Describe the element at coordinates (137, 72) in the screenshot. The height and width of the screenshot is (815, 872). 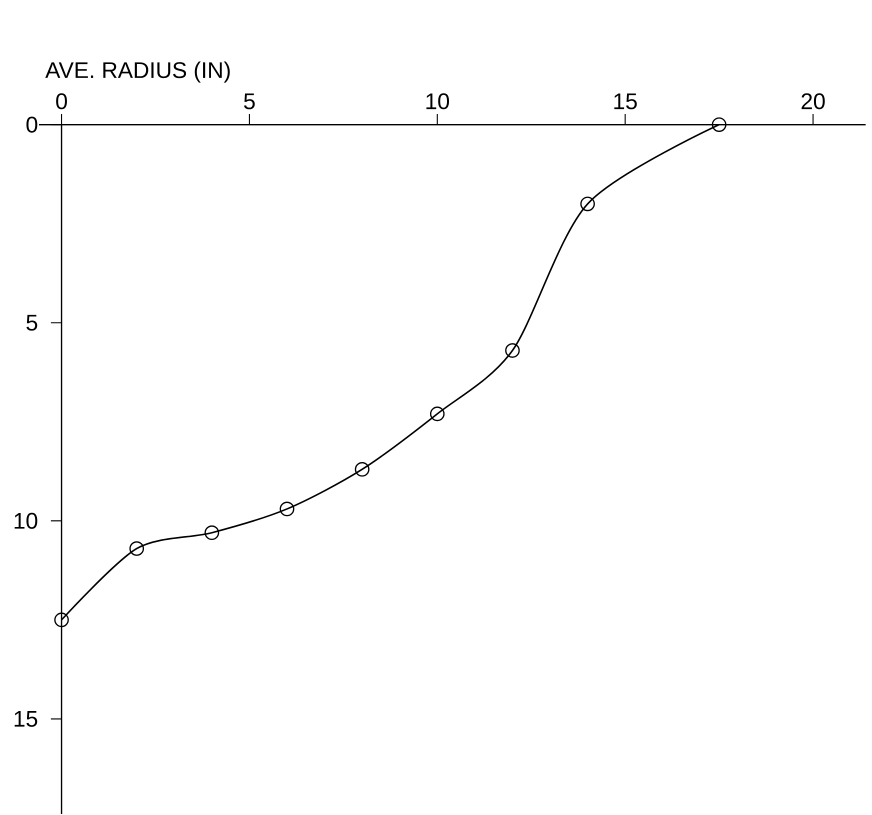
I see `x-axis-title: AVE. RADIUS (IN)` at that location.